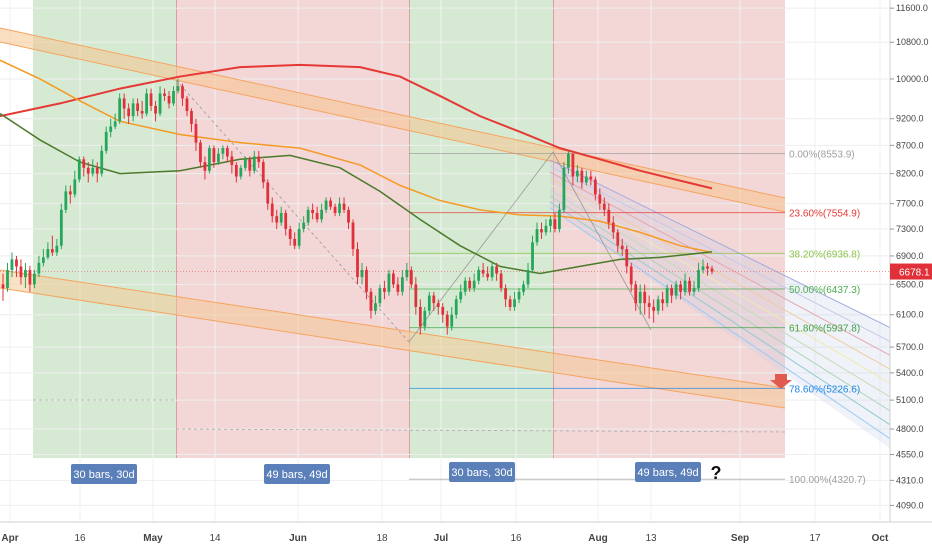  What do you see at coordinates (153, 538) in the screenshot?
I see `x-tick-label: May` at bounding box center [153, 538].